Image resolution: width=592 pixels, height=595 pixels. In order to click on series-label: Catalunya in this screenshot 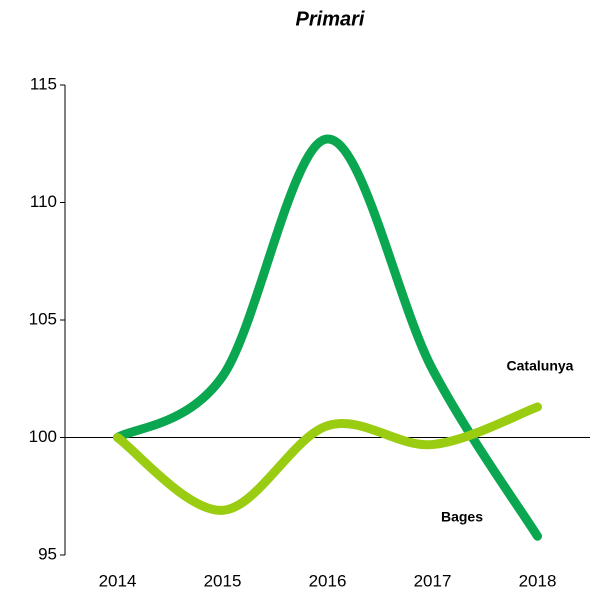, I will do `click(540, 366)`.